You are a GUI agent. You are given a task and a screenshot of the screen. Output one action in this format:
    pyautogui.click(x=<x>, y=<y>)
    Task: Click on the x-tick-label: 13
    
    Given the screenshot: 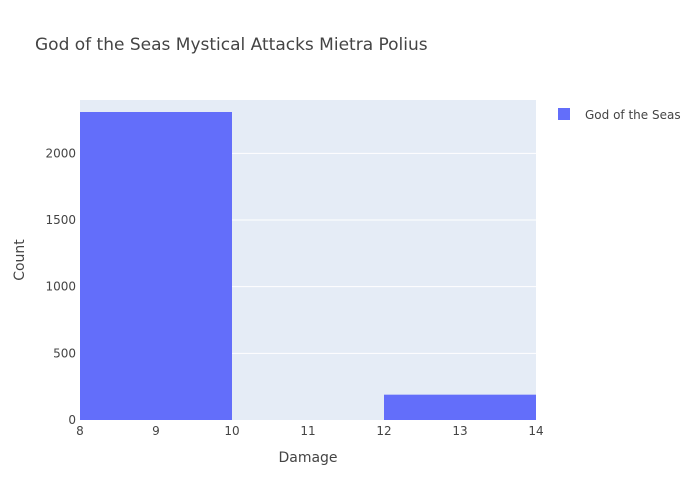 What is the action you would take?
    pyautogui.click(x=459, y=431)
    